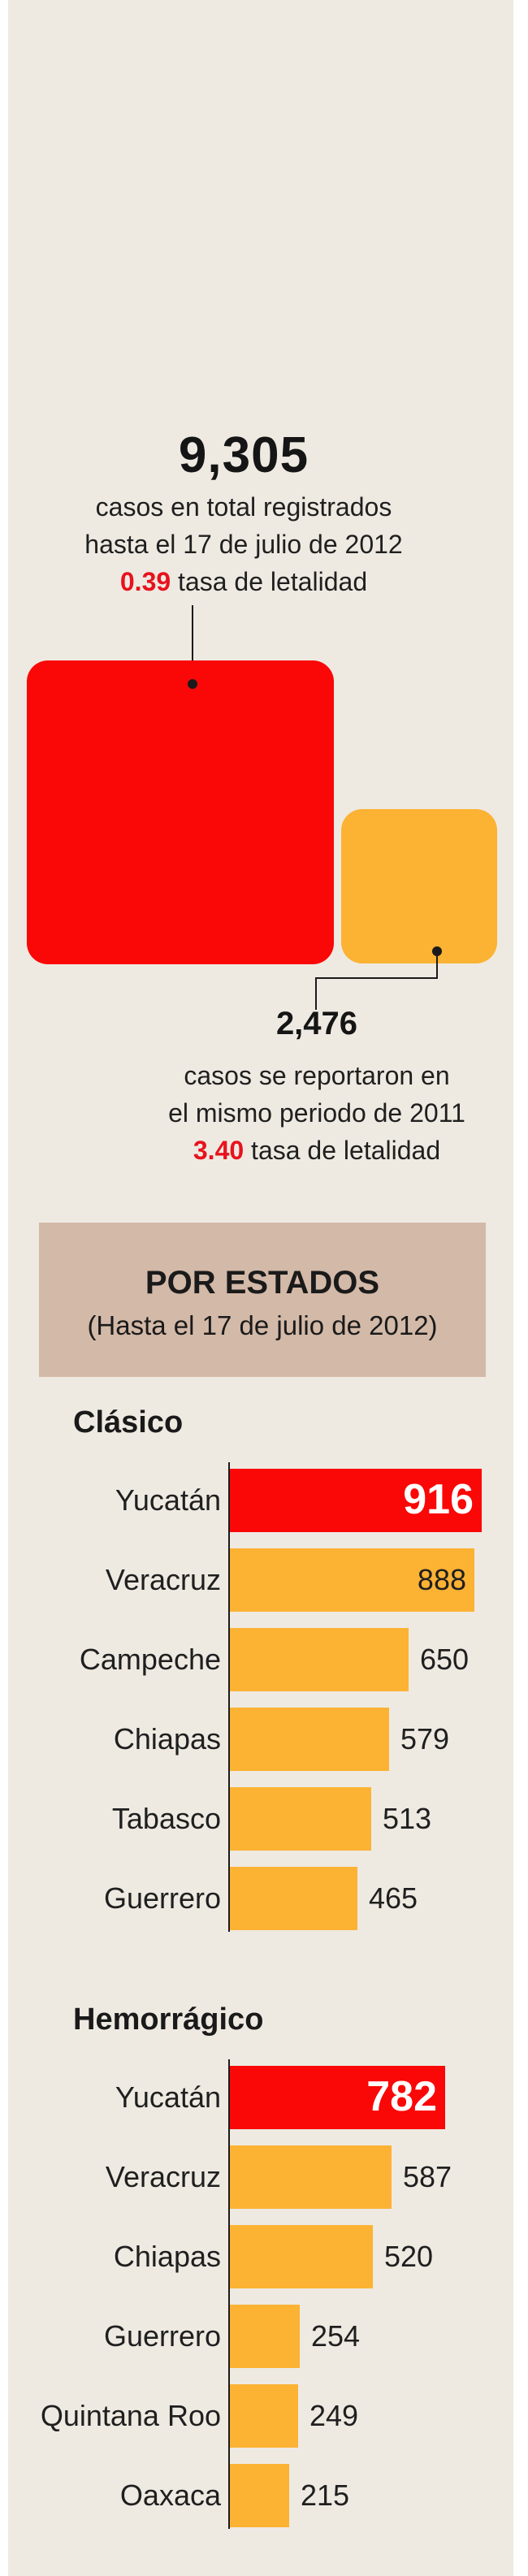 The image size is (528, 2576). I want to click on connector-2012-dot, so click(192, 684).